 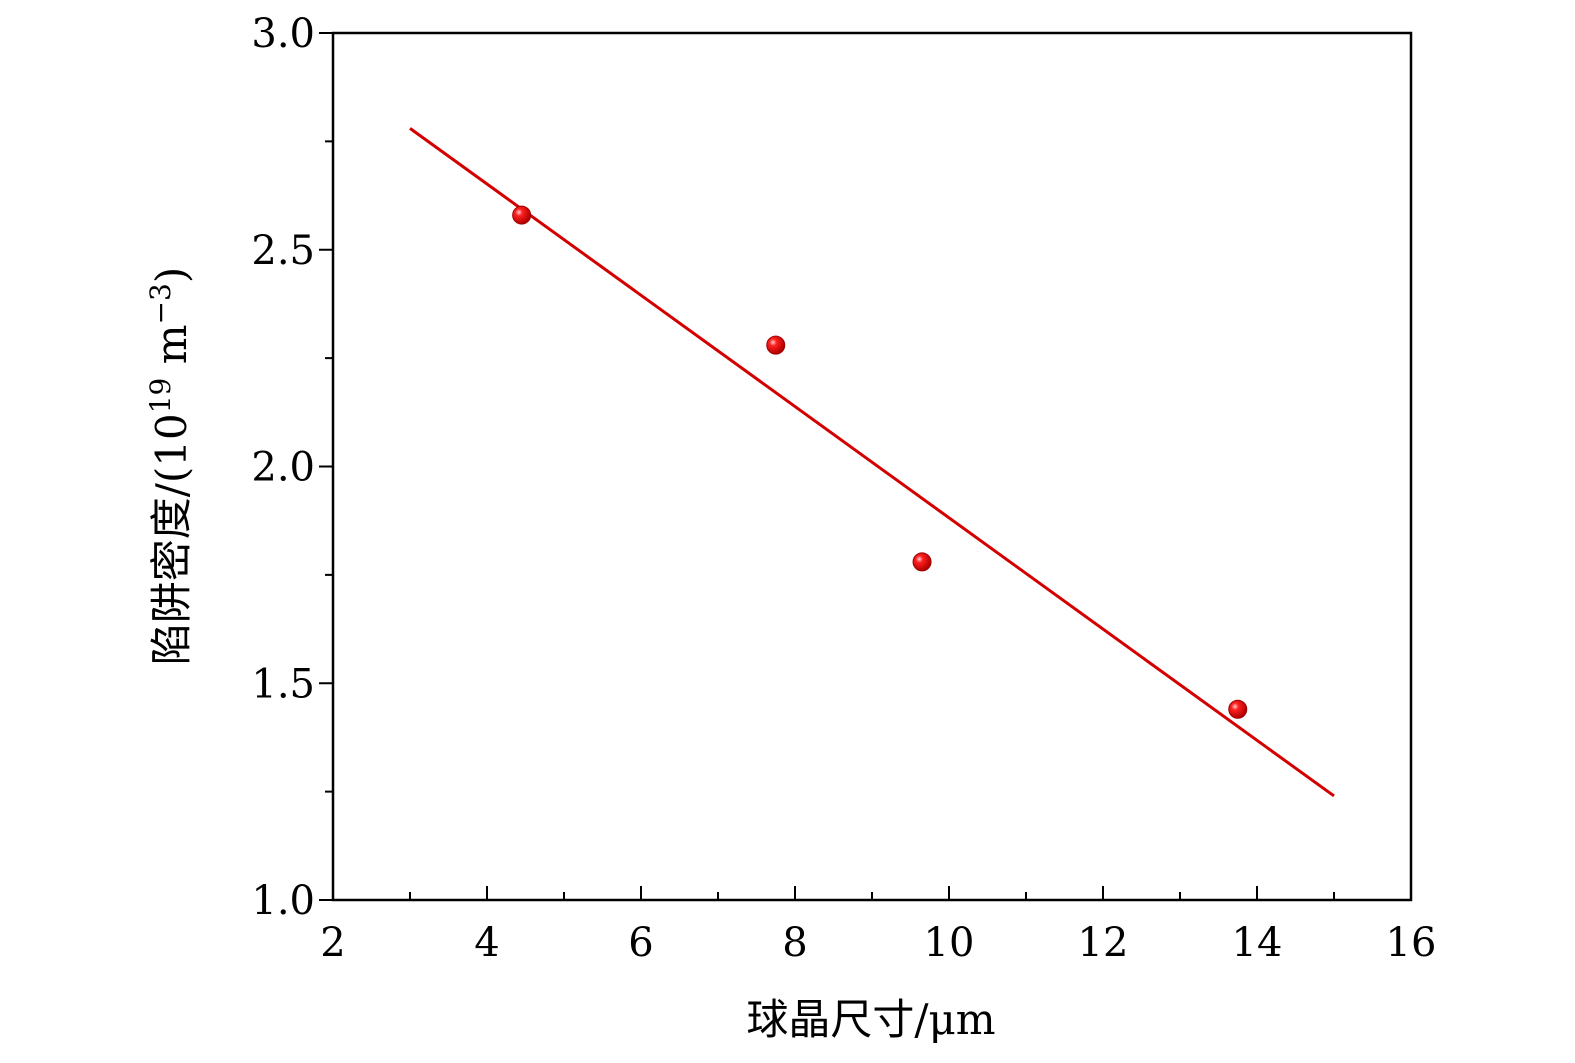 What do you see at coordinates (283, 684) in the screenshot?
I see `y-tick-label: 1.5` at bounding box center [283, 684].